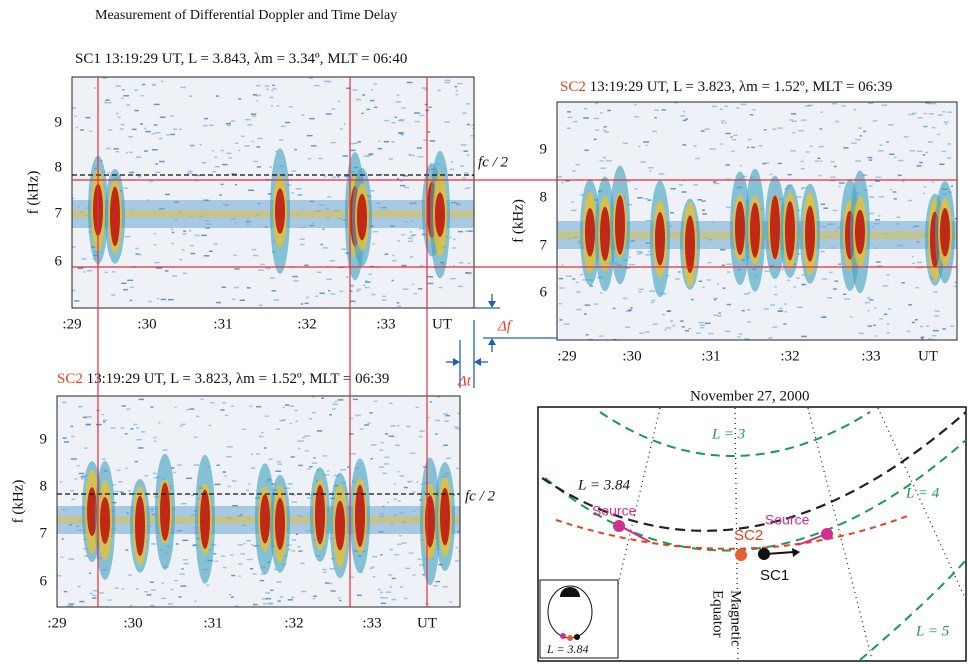  What do you see at coordinates (59, 167) in the screenshot?
I see `y-tick-label: 8` at bounding box center [59, 167].